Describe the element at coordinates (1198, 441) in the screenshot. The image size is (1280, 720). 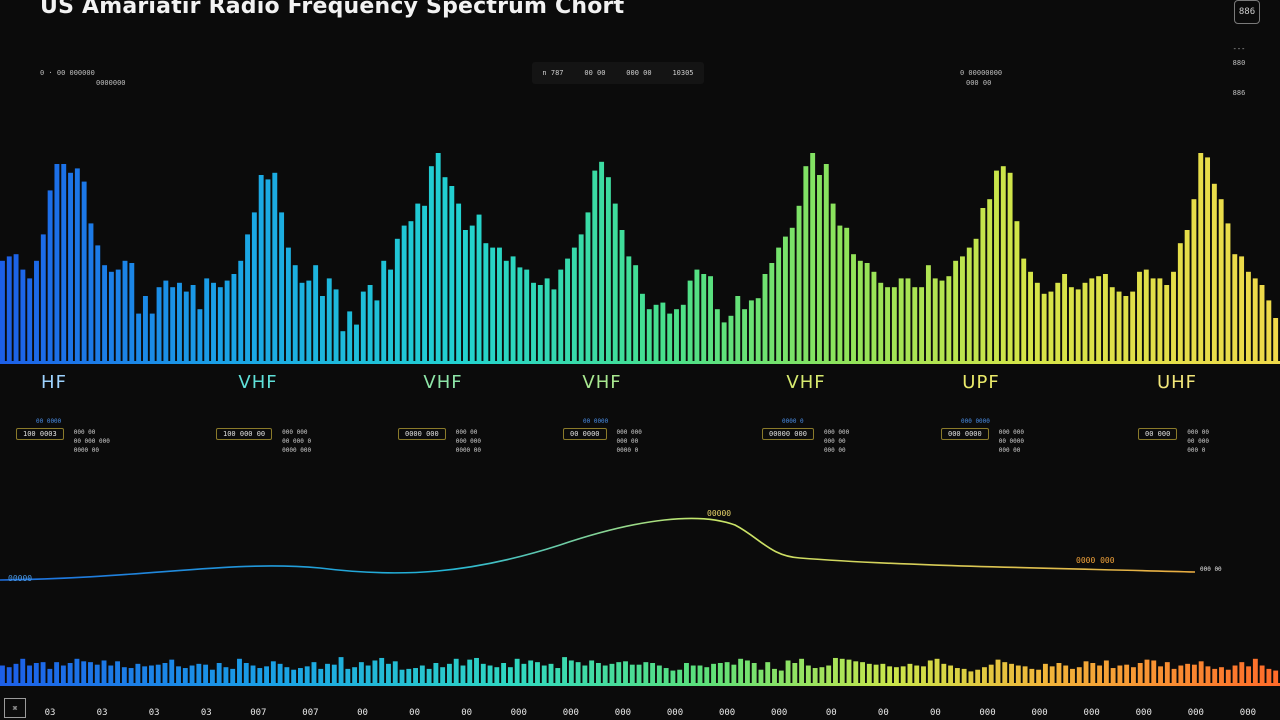
I see `band-description: 000 00 00 000 000 0` at that location.